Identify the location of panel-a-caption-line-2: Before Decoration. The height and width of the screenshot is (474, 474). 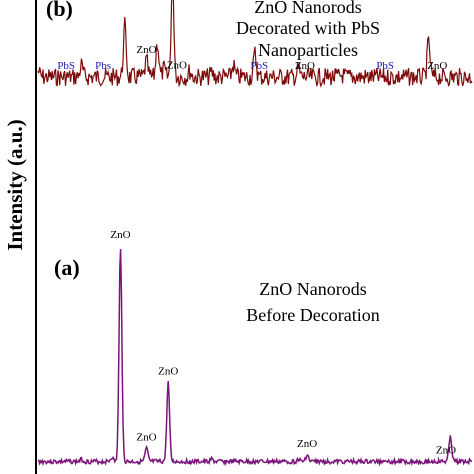
(312, 315).